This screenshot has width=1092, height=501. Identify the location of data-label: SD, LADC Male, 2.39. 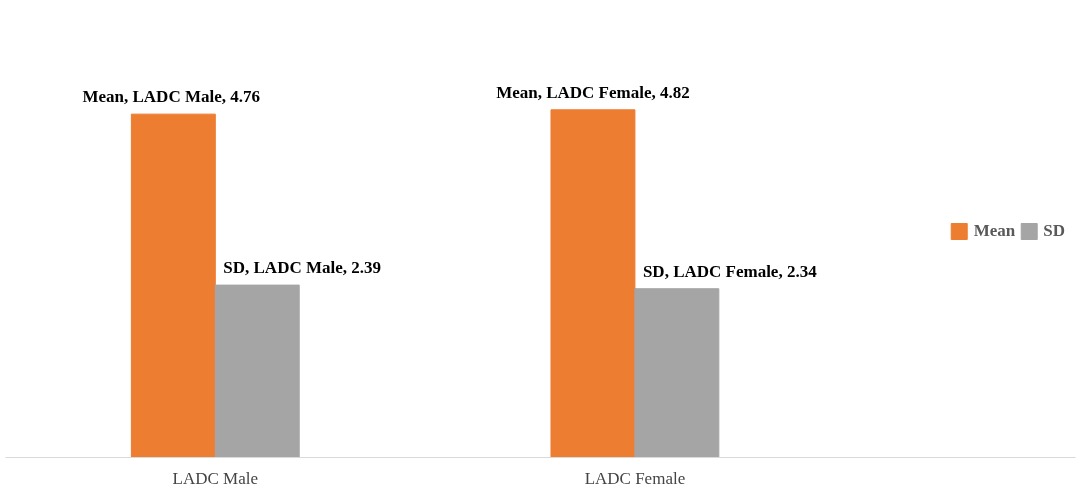
(302, 268).